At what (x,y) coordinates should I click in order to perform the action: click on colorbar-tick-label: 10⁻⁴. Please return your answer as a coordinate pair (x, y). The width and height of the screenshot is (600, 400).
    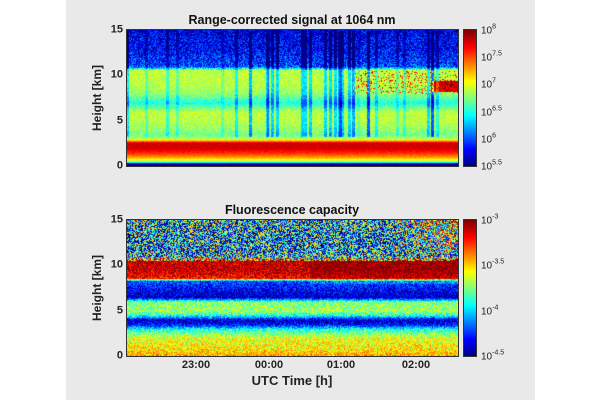
    Looking at the image, I should click on (490, 311).